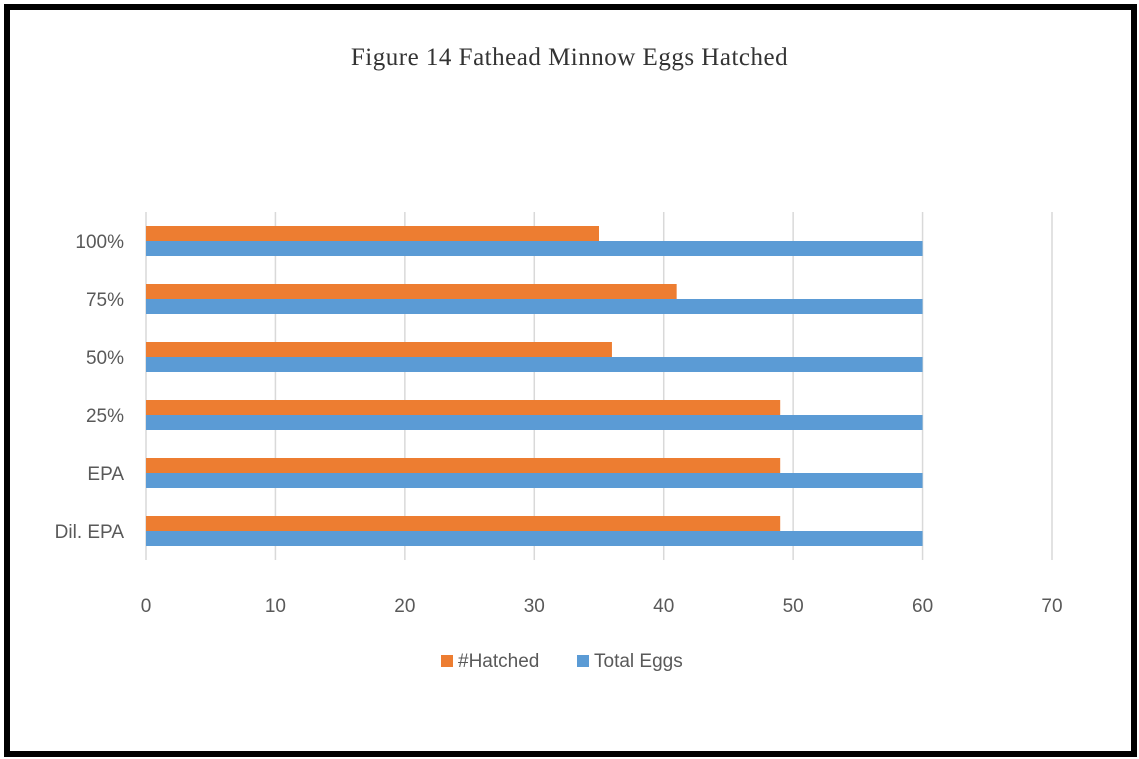 The height and width of the screenshot is (759, 1139). Describe the element at coordinates (602, 606) in the screenshot. I see `x-tick-labels: 0 10 20 30 40 50 60 70` at that location.